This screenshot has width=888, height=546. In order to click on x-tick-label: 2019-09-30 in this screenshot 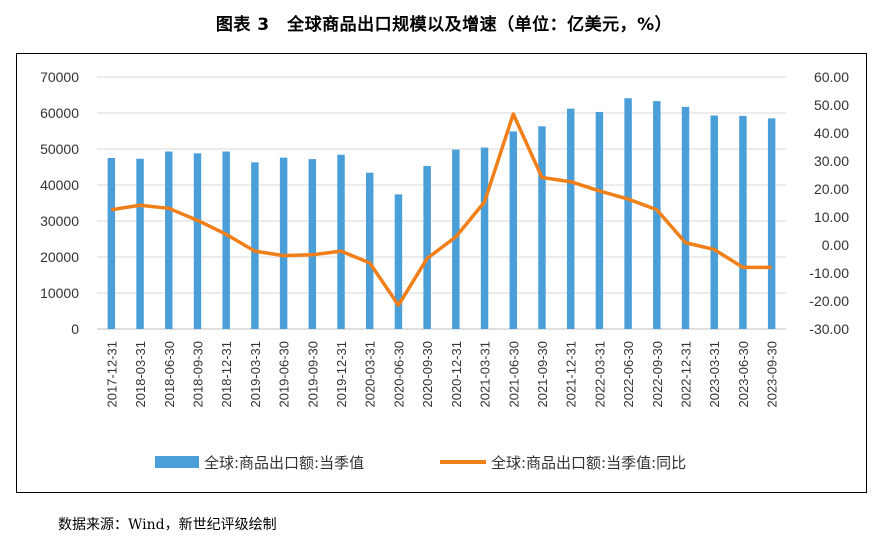, I will do `click(312, 374)`.